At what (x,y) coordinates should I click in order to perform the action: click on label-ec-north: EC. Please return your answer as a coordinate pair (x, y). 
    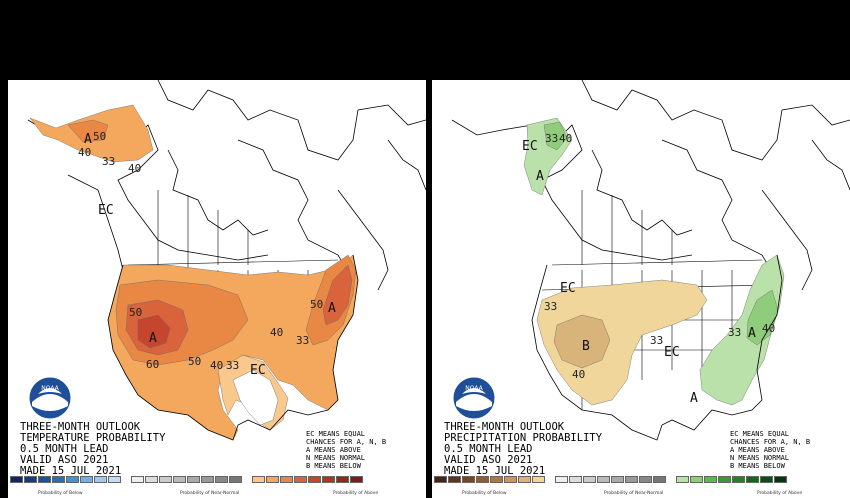
    Looking at the image, I should click on (106, 210).